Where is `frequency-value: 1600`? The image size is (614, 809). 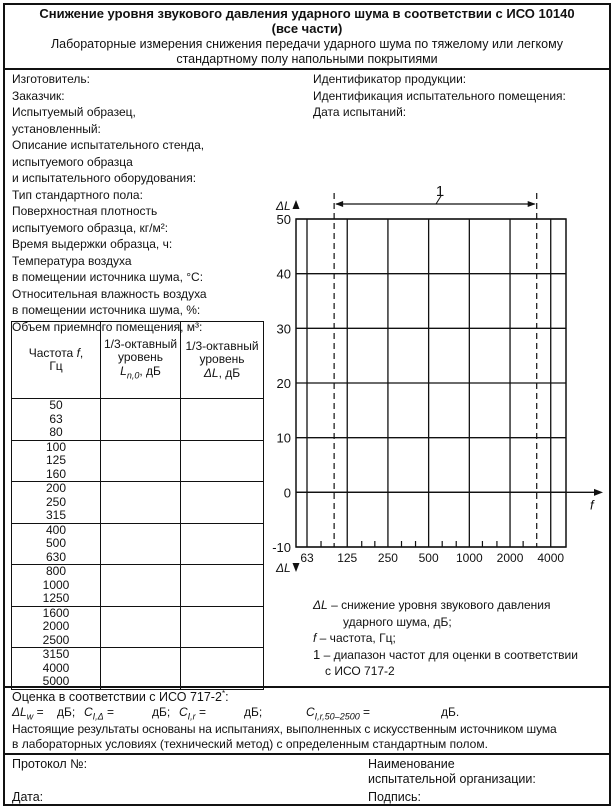 frequency-value: 1600 is located at coordinates (56, 612).